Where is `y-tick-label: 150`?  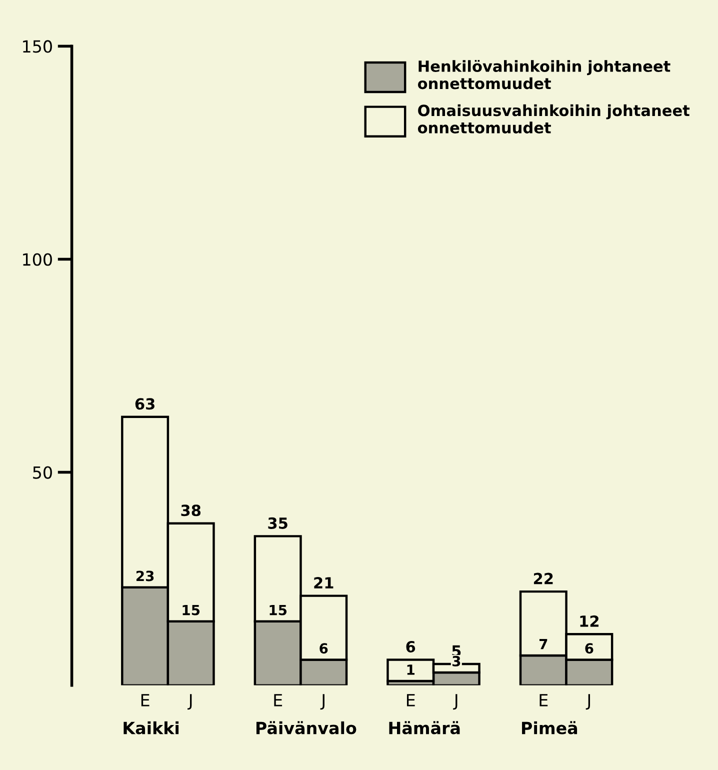
y-tick-label: 150 is located at coordinates (37, 46).